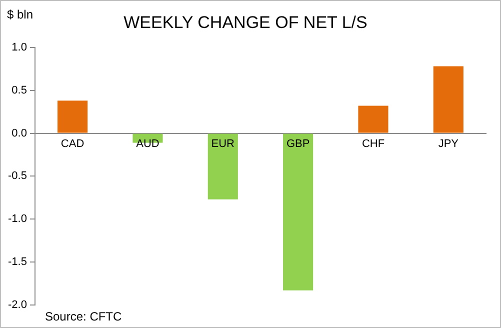  Describe the element at coordinates (19, 90) in the screenshot. I see `y-tick-label: 0.5` at that location.